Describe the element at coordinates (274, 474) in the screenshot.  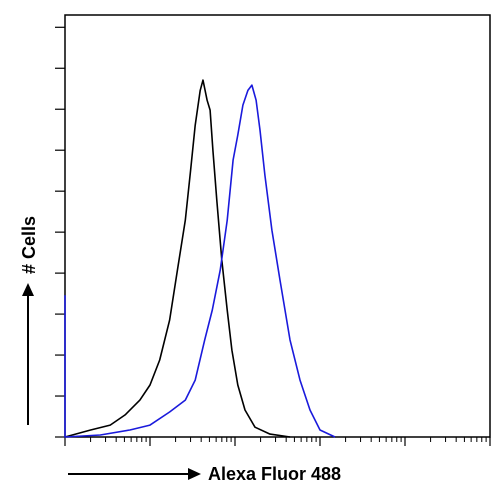
I see `x-axis-label: Alexa Fluor 488` at that location.